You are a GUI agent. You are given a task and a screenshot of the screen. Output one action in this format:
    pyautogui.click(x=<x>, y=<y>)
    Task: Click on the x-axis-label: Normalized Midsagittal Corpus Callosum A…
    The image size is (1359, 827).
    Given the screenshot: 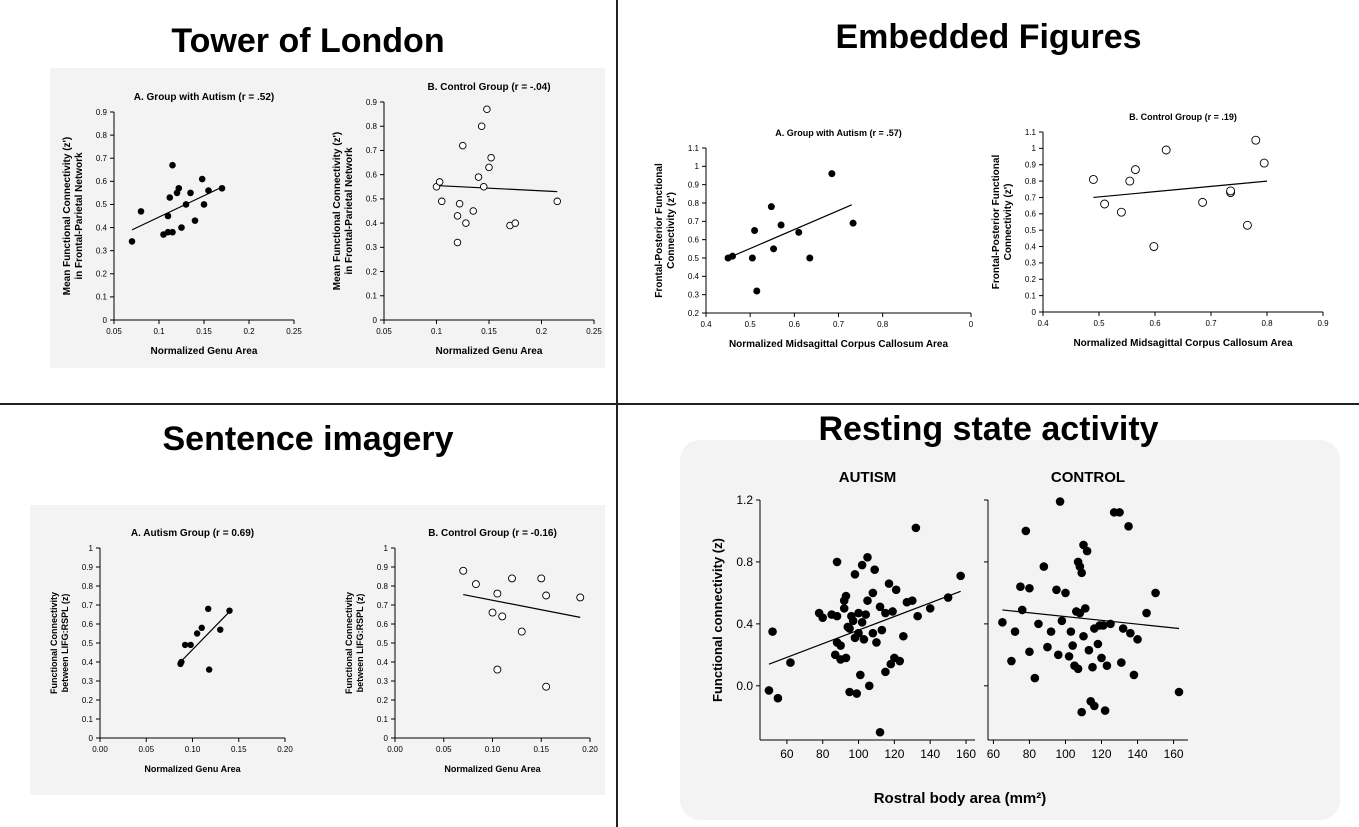 What is the action you would take?
    pyautogui.click(x=1183, y=343)
    